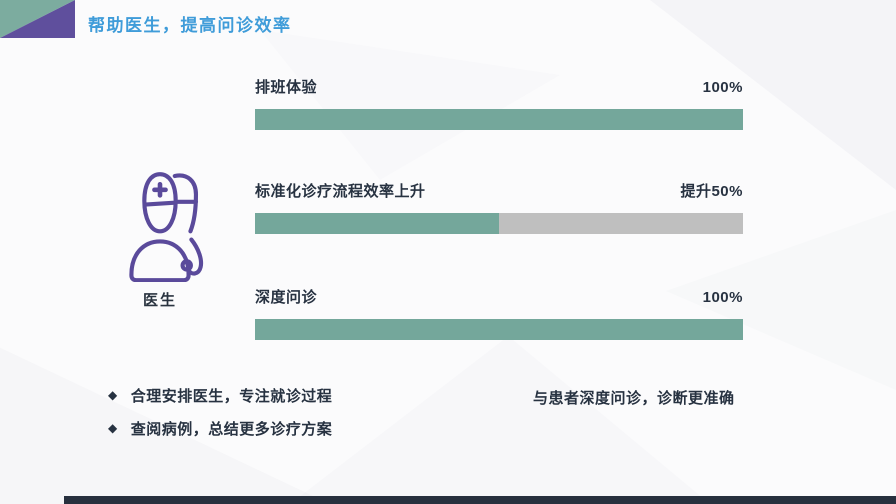 The height and width of the screenshot is (504, 896). Describe the element at coordinates (499, 103) in the screenshot. I see `bar-row: 排班体验 100%` at that location.